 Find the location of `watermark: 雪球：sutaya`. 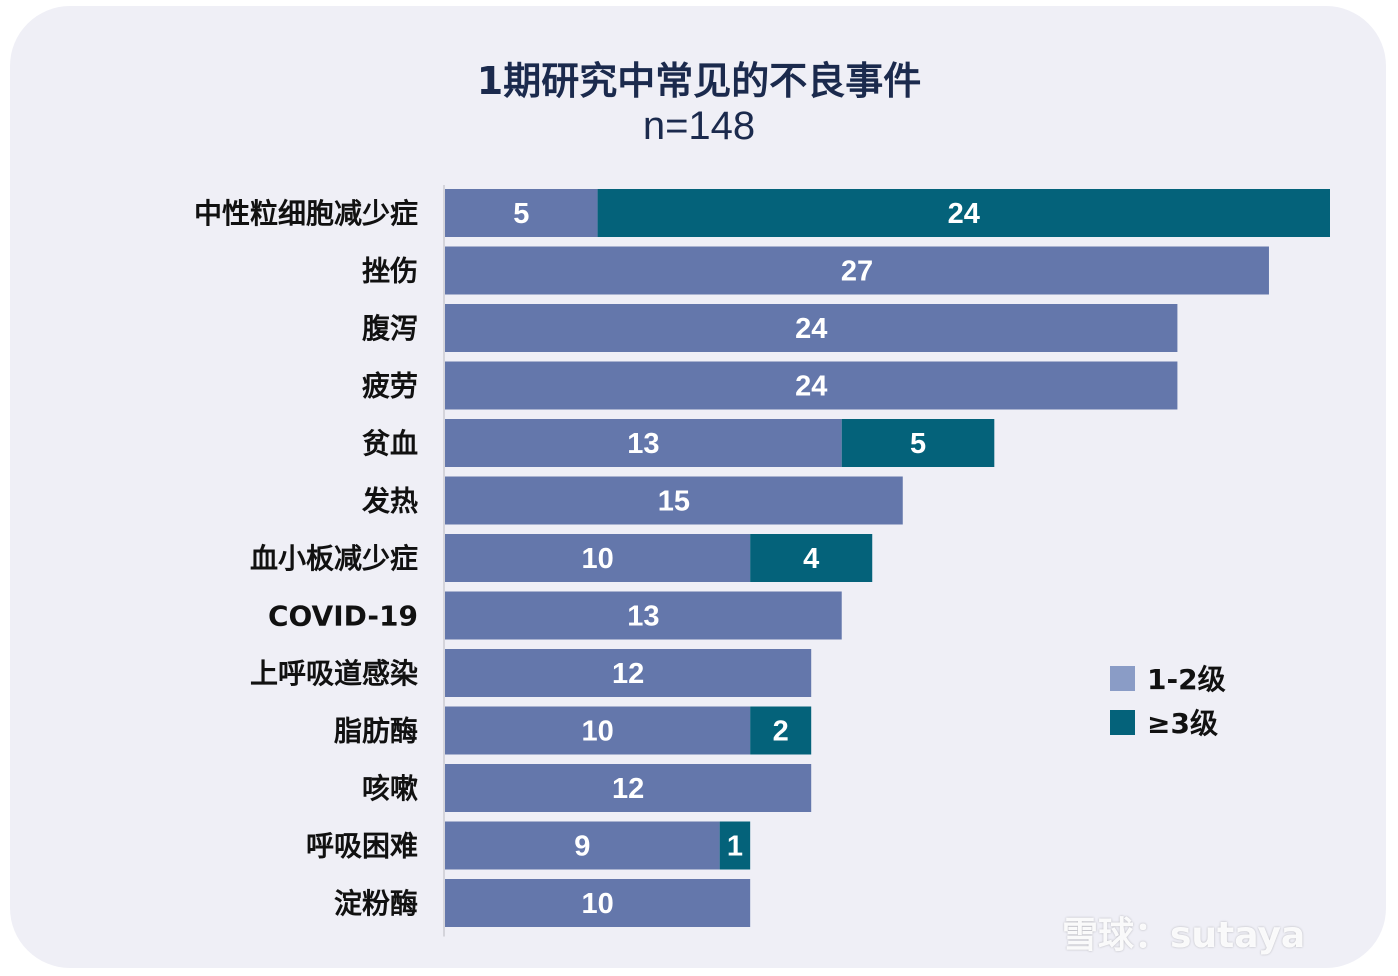

watermark: 雪球：sutaya is located at coordinates (1184, 935).